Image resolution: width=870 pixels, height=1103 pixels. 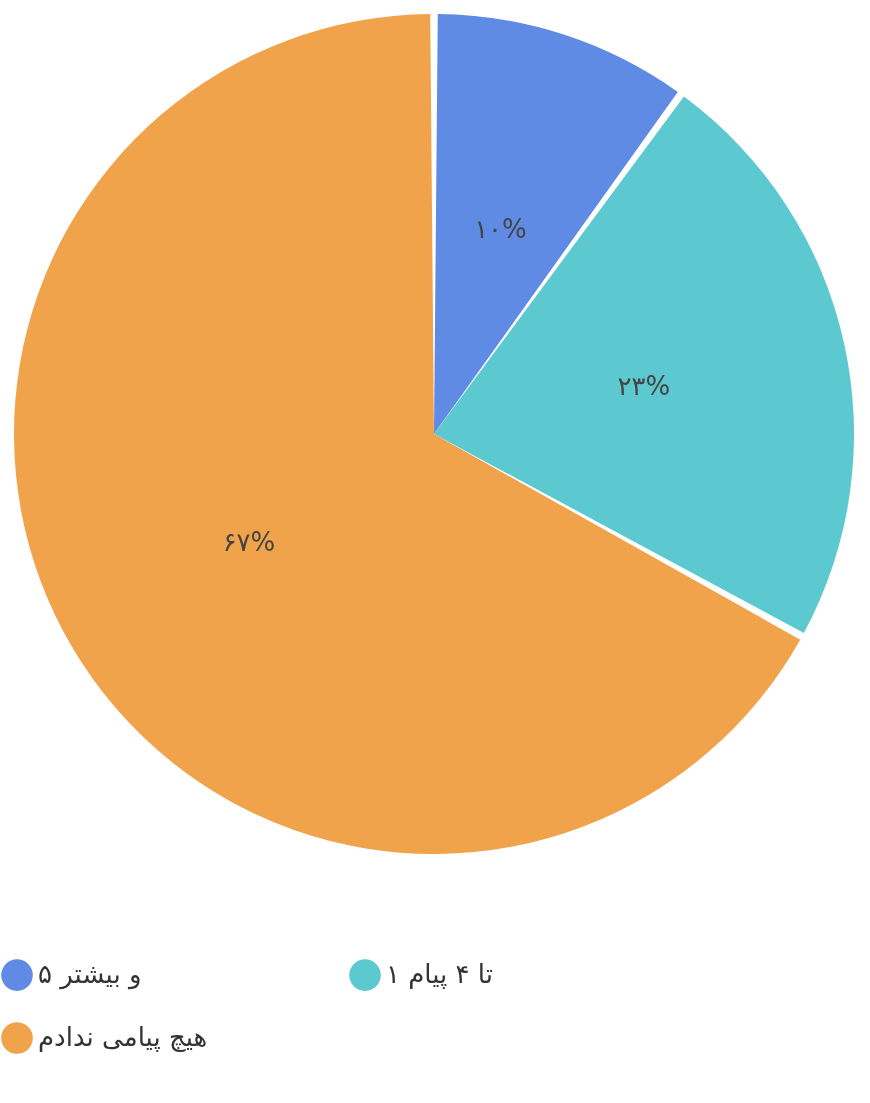 I want to click on legend-label: ۵ و بیشتر, so click(x=90, y=975).